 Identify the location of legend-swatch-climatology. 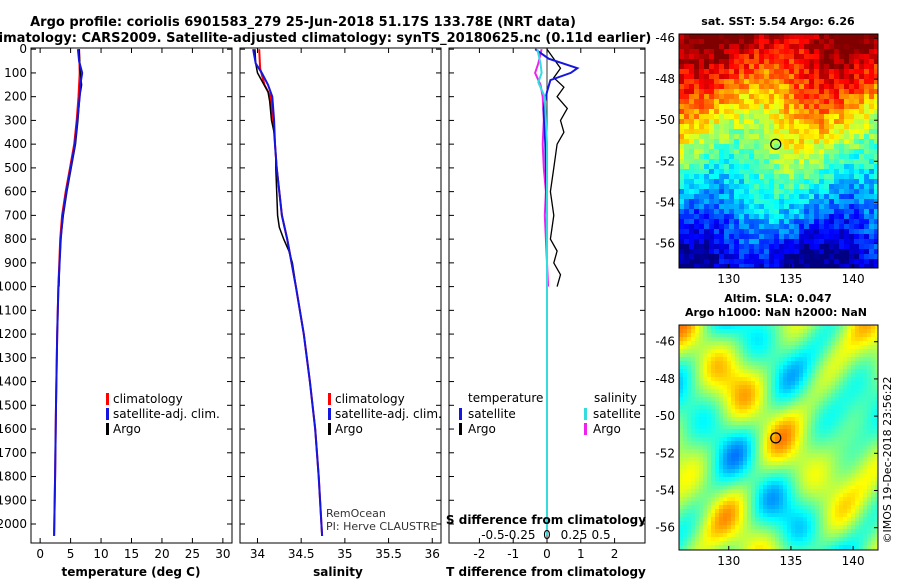
(329, 399).